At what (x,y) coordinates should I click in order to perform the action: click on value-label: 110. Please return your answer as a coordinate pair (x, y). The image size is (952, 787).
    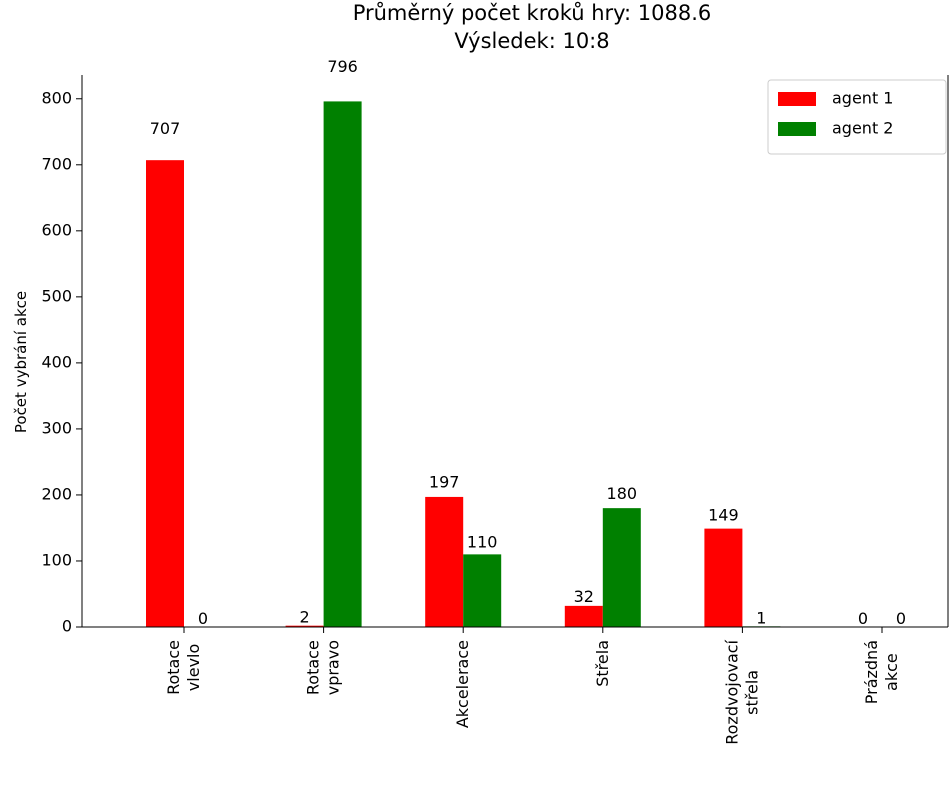
    Looking at the image, I should click on (482, 542).